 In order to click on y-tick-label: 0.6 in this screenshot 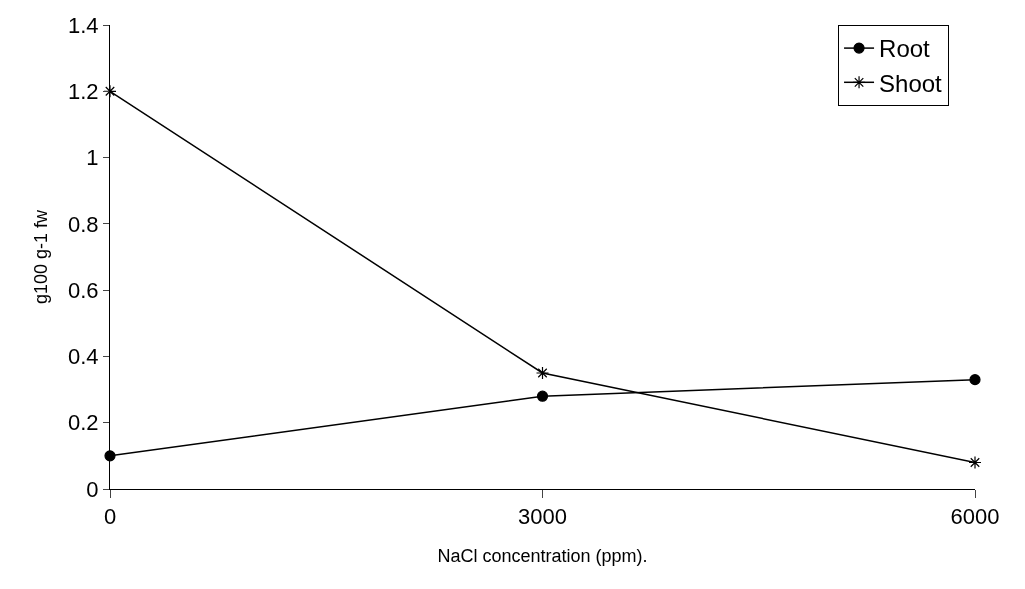, I will do `click(83, 290)`.